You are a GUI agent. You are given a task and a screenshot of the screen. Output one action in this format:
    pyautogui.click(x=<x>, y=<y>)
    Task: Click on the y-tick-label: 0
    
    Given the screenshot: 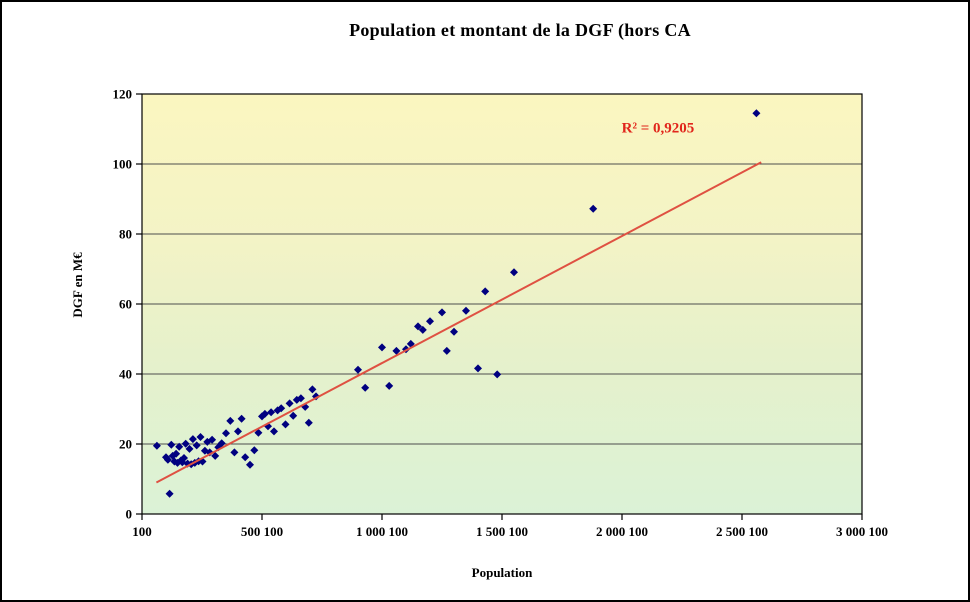 What is the action you would take?
    pyautogui.click(x=129, y=514)
    